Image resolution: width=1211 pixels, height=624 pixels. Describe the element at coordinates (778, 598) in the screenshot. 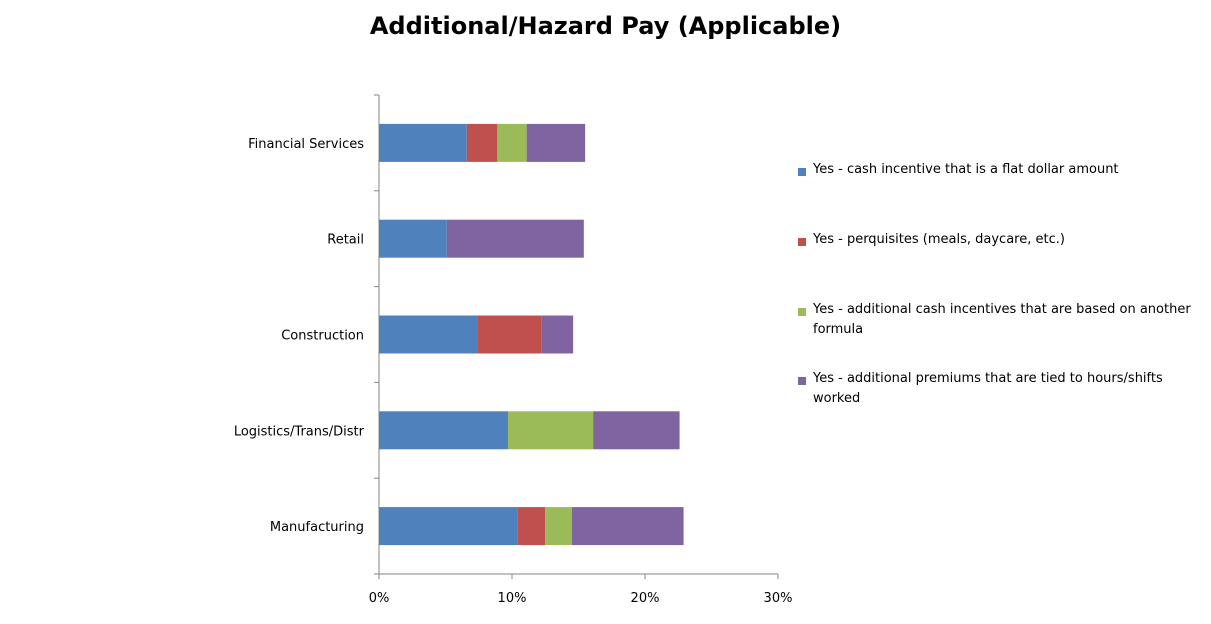

I see `x-tick-label: 30%` at that location.